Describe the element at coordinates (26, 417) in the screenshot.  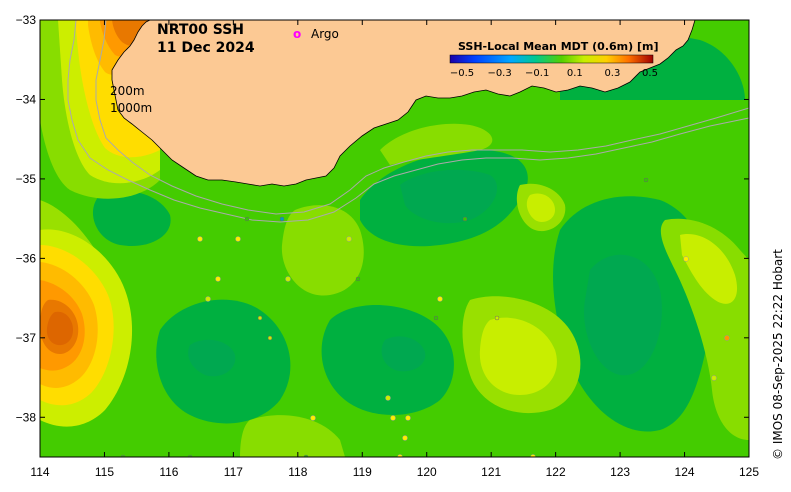
I see `y-tick-label: −38` at that location.